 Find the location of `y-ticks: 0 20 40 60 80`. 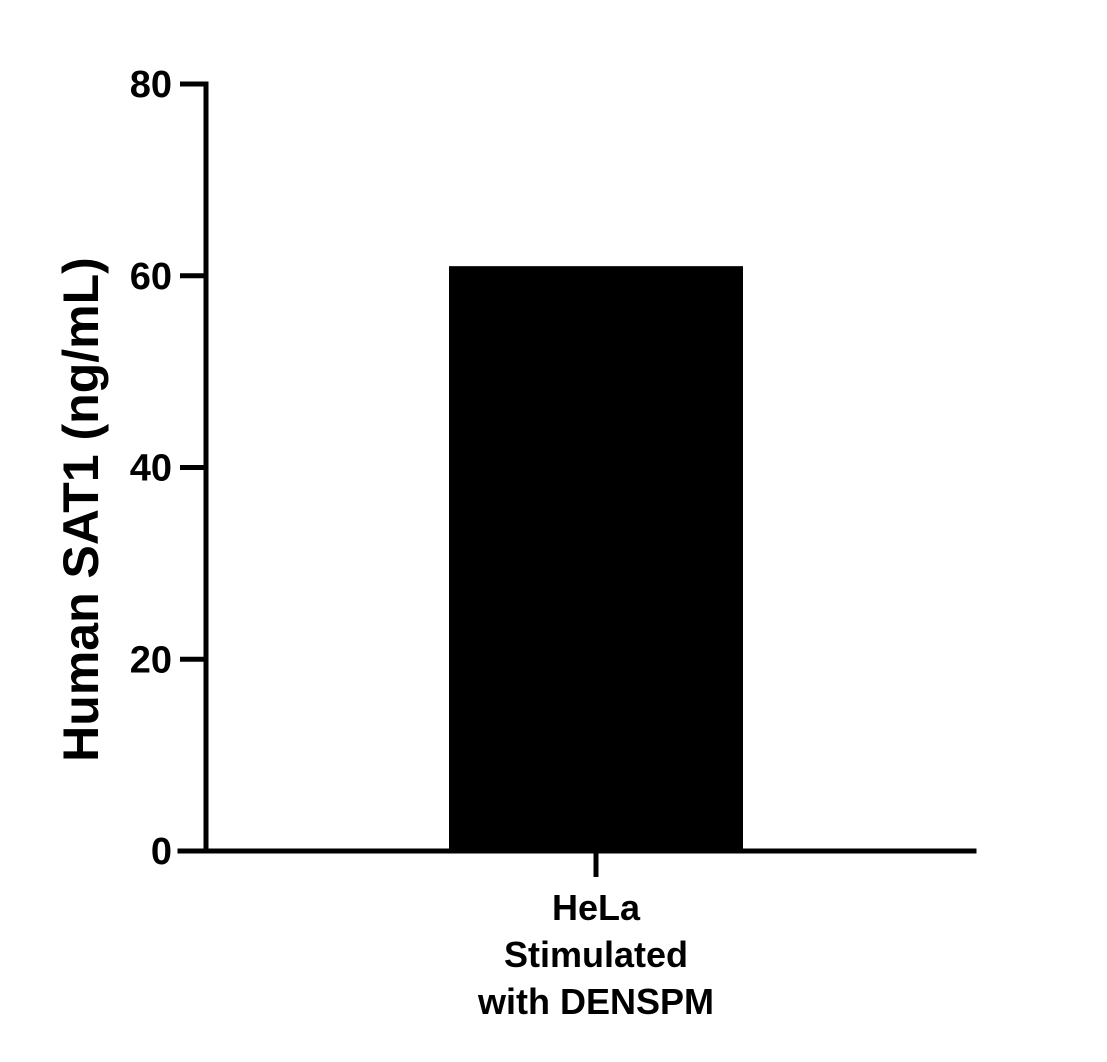

y-ticks: 0 20 40 60 80 is located at coordinates (168, 468).